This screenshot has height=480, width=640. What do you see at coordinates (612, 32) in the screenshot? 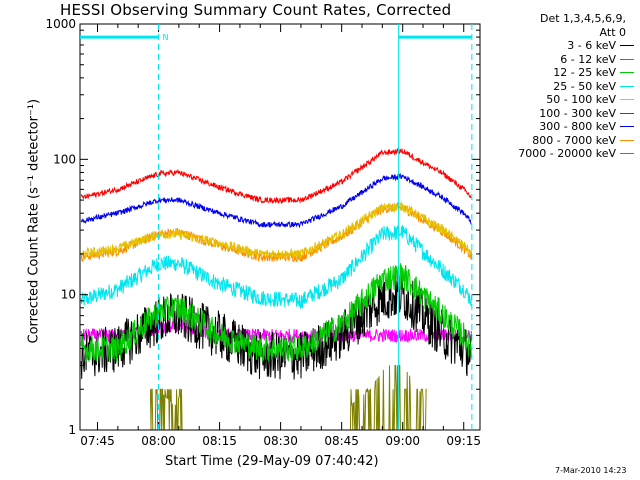
I see `legend-header-2: Att 0` at bounding box center [612, 32].